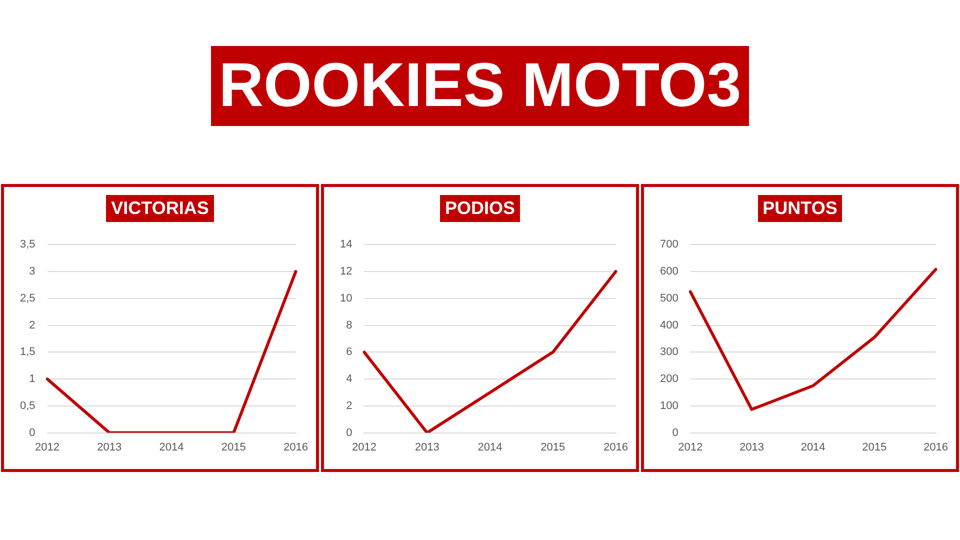 The image size is (960, 540). I want to click on y-tick-label: 500, so click(669, 298).